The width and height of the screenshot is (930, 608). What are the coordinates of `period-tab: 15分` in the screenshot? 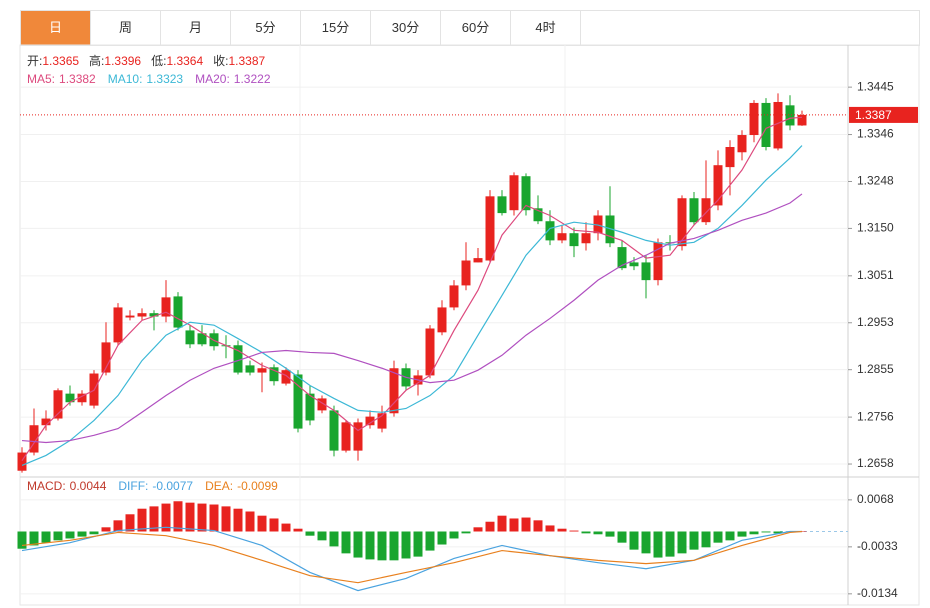 It's located at (336, 28).